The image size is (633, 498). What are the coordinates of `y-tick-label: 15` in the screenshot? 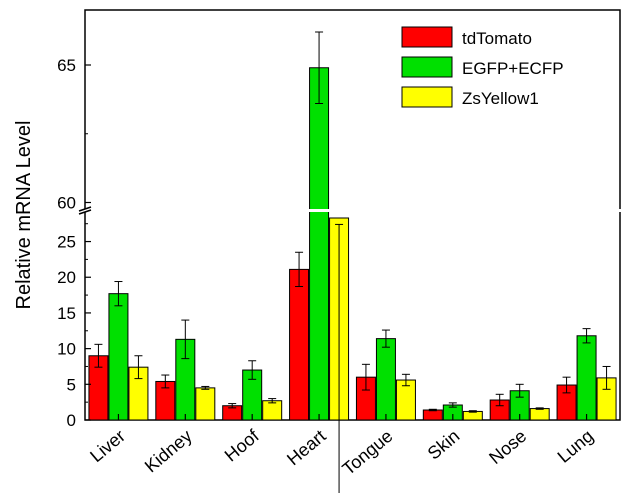 It's located at (66, 313).